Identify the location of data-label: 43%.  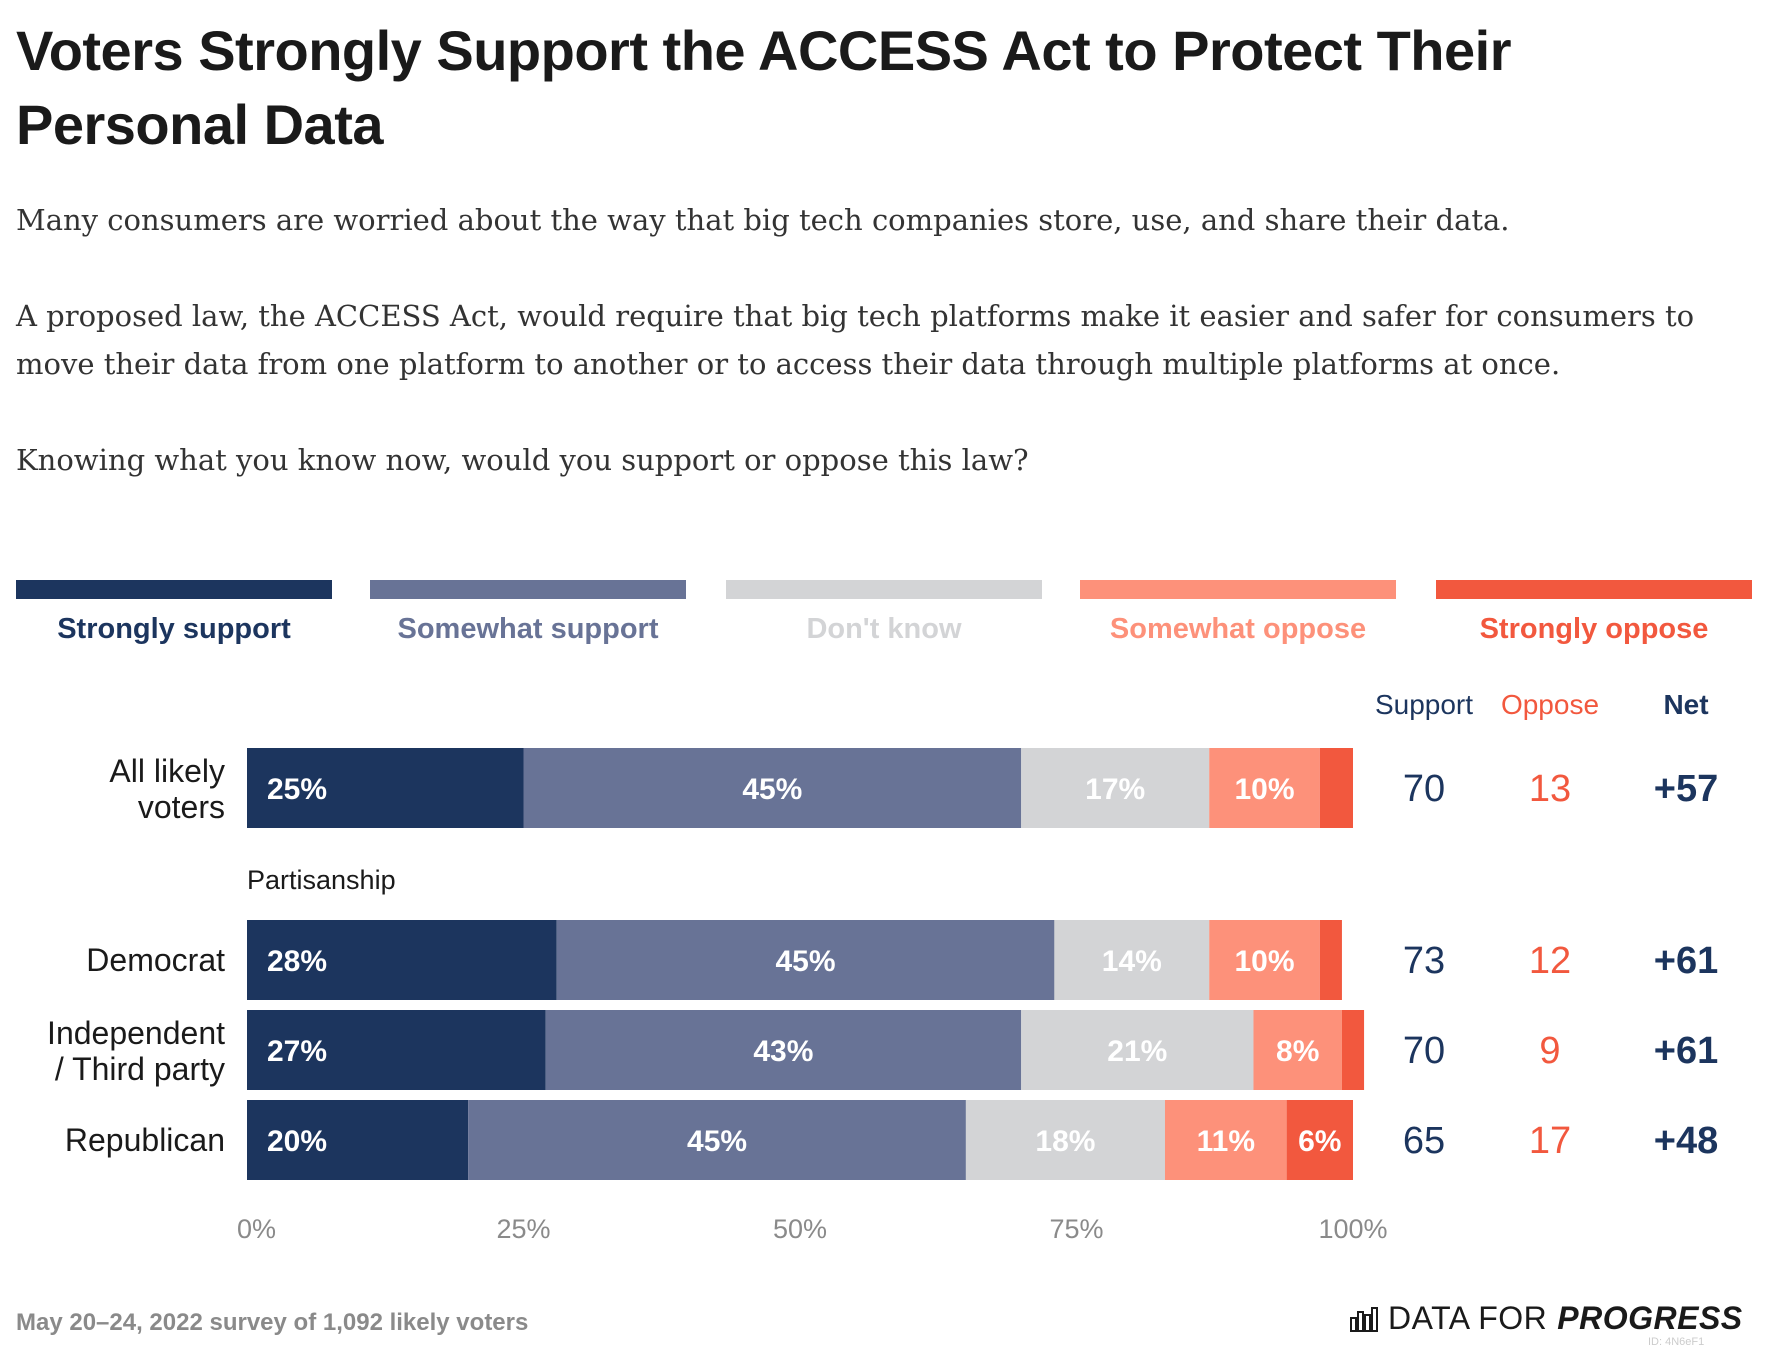
(783, 1051).